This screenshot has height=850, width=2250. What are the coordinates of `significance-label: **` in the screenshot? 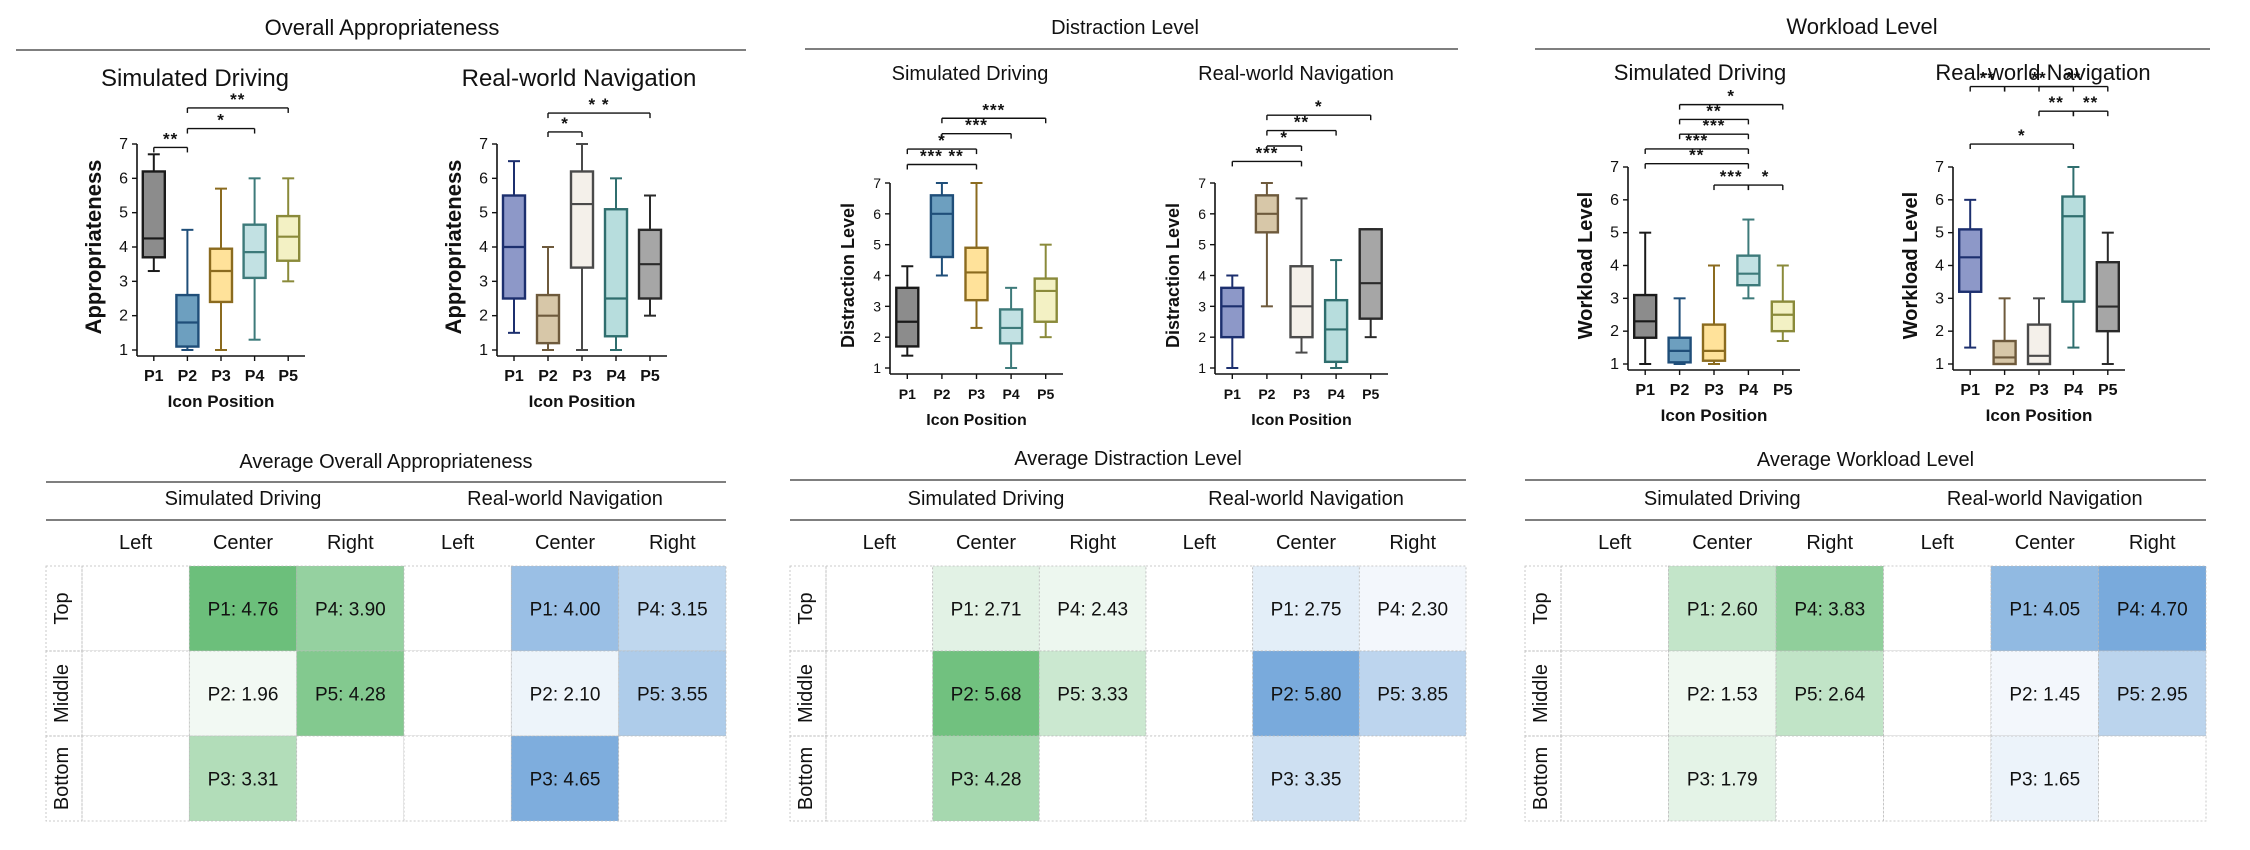 It's located at (1987, 78).